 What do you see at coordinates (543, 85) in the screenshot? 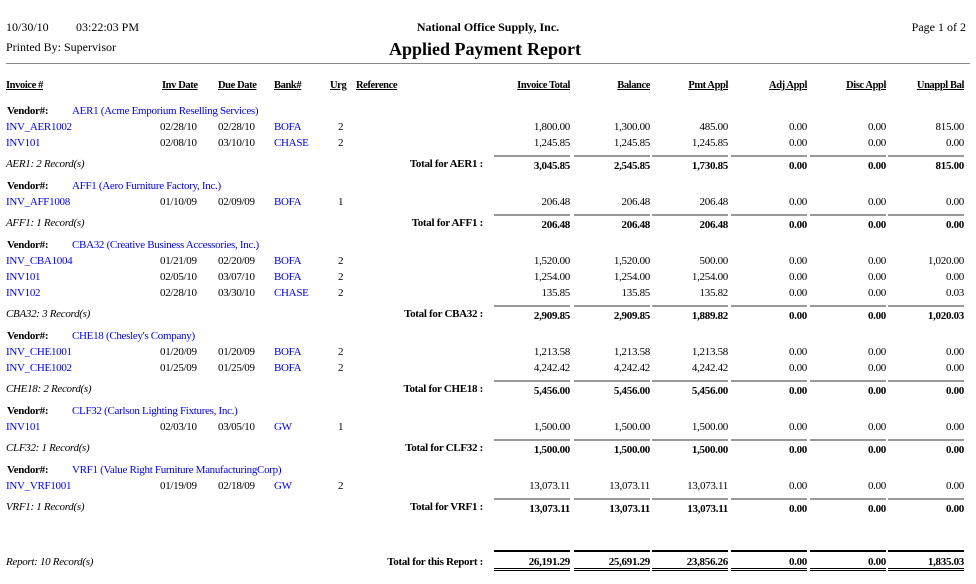
I see `col-invoice-total: Invoice Total` at bounding box center [543, 85].